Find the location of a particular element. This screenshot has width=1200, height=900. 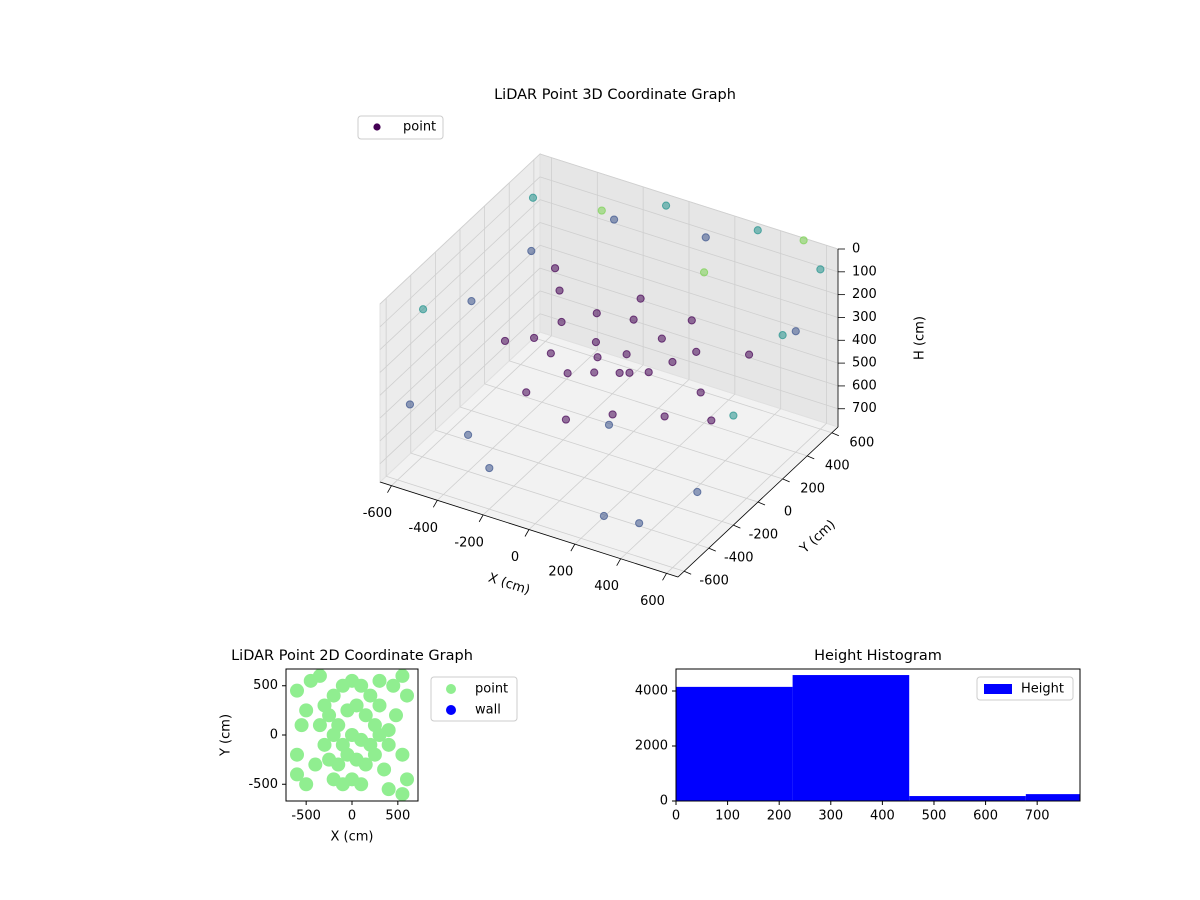

z-tick-label: 100 is located at coordinates (864, 271).